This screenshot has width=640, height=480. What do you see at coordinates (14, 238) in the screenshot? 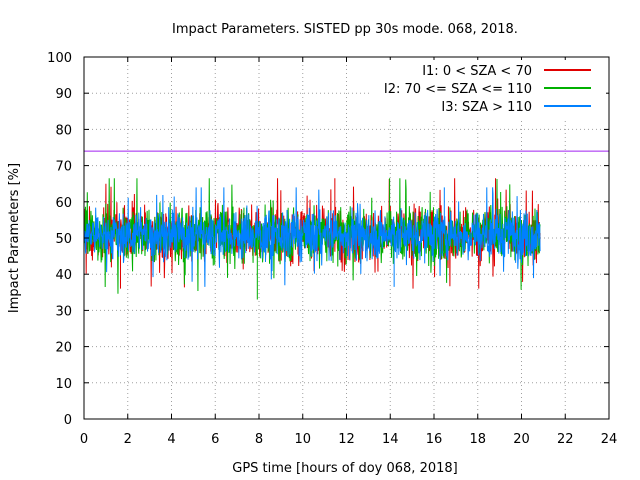
I see `y-axis-label: Impact Parameters [%]` at bounding box center [14, 238].